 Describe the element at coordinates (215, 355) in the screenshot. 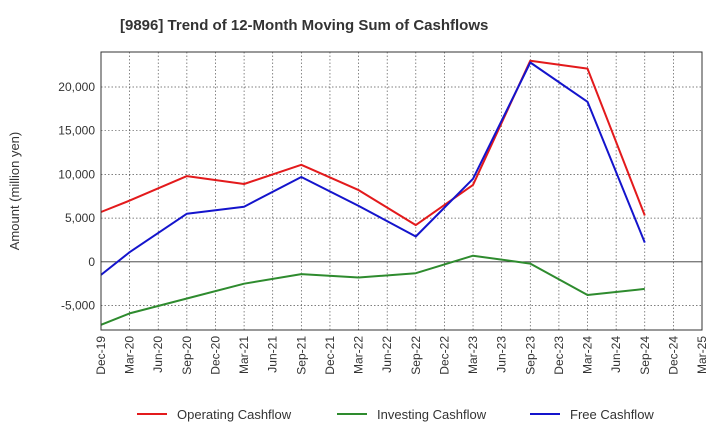

I see `x-tick-label: Dec-20` at that location.